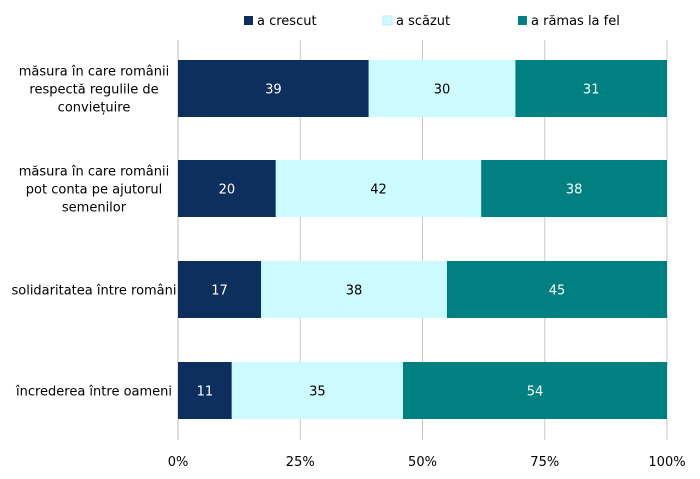  What do you see at coordinates (178, 462) in the screenshot?
I see `x-tick-label: 0%` at bounding box center [178, 462].